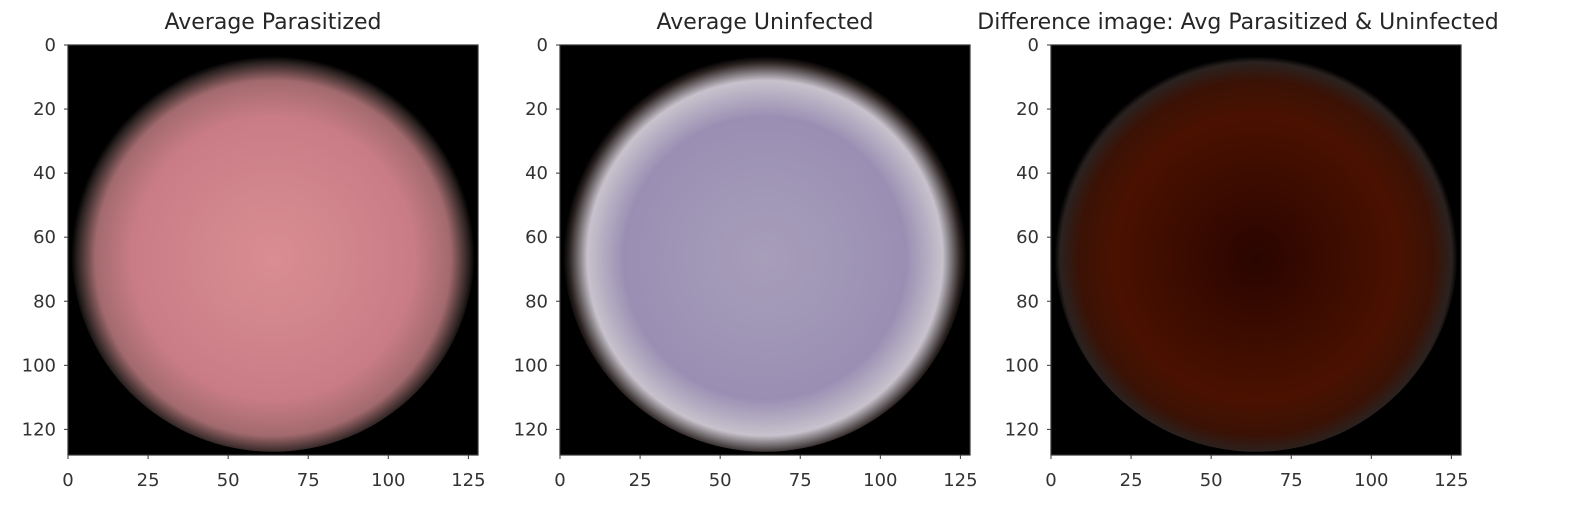  I want to click on panel-title: Average Parasitized, so click(273, 22).